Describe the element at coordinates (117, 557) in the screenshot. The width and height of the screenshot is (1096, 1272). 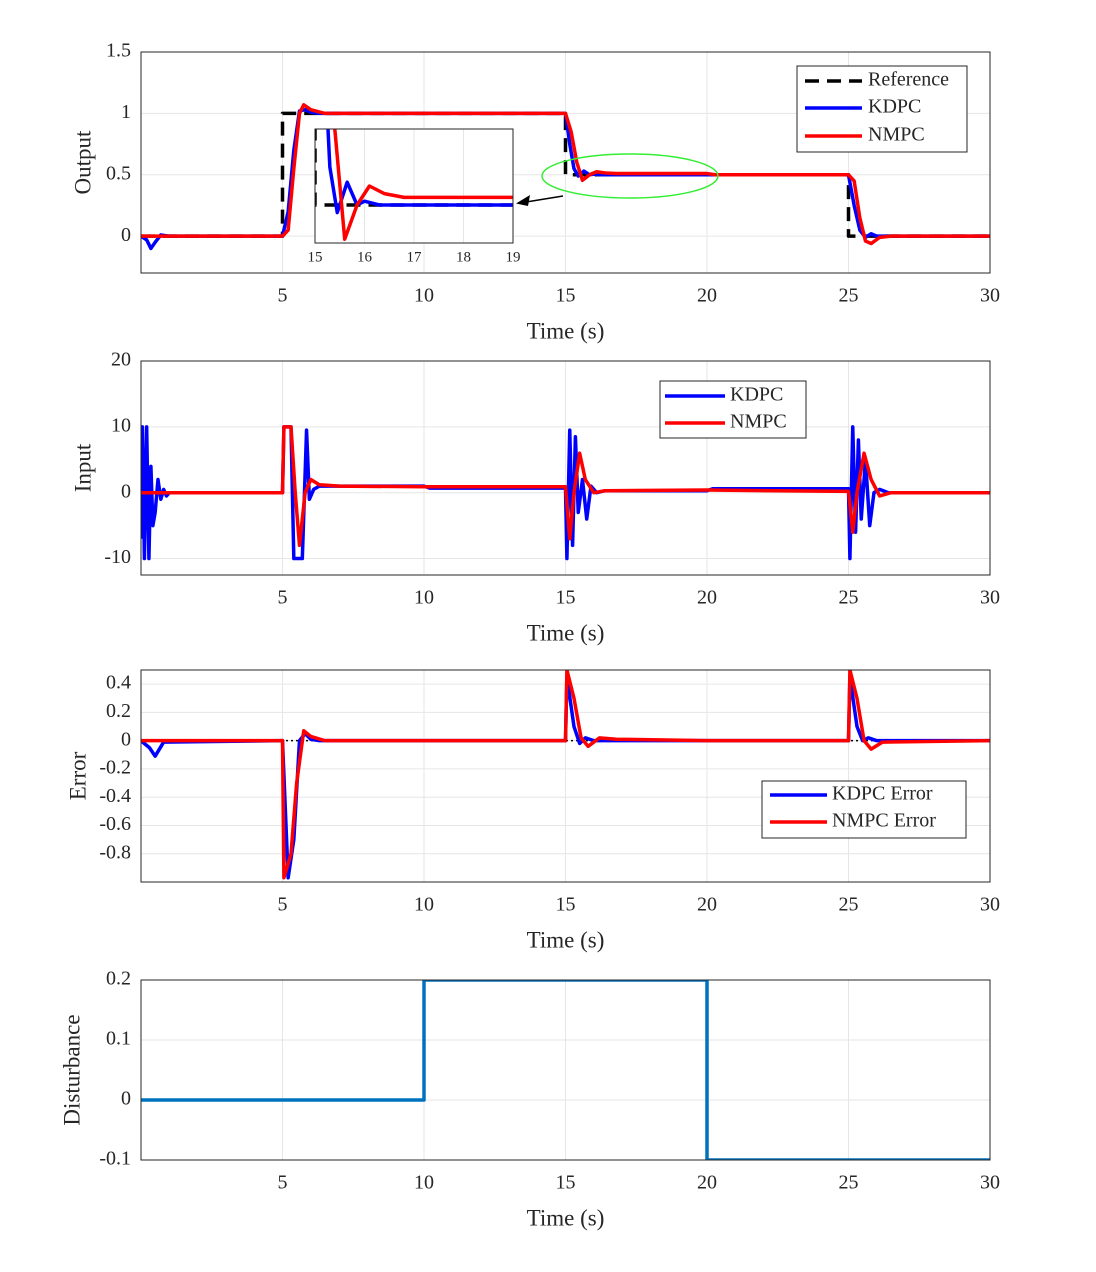
I see `y-tick-label: -10` at that location.